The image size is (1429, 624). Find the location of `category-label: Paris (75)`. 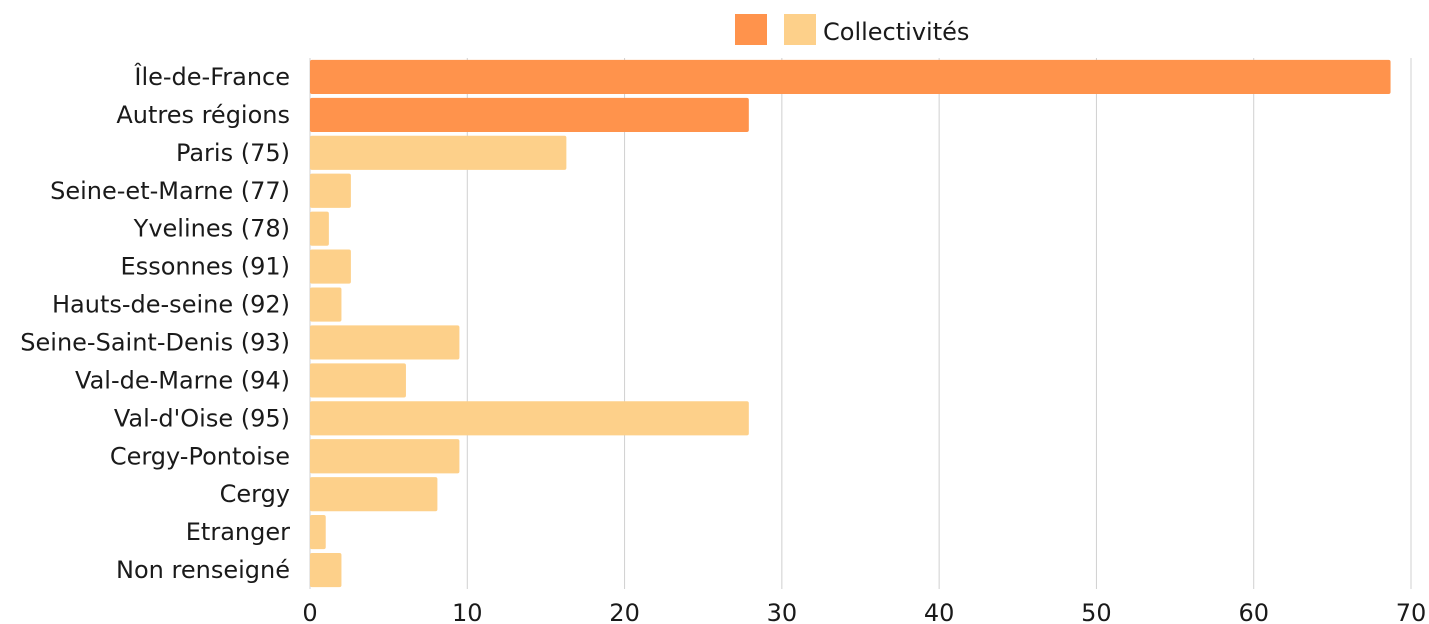

category-label: Paris (75) is located at coordinates (233, 153).